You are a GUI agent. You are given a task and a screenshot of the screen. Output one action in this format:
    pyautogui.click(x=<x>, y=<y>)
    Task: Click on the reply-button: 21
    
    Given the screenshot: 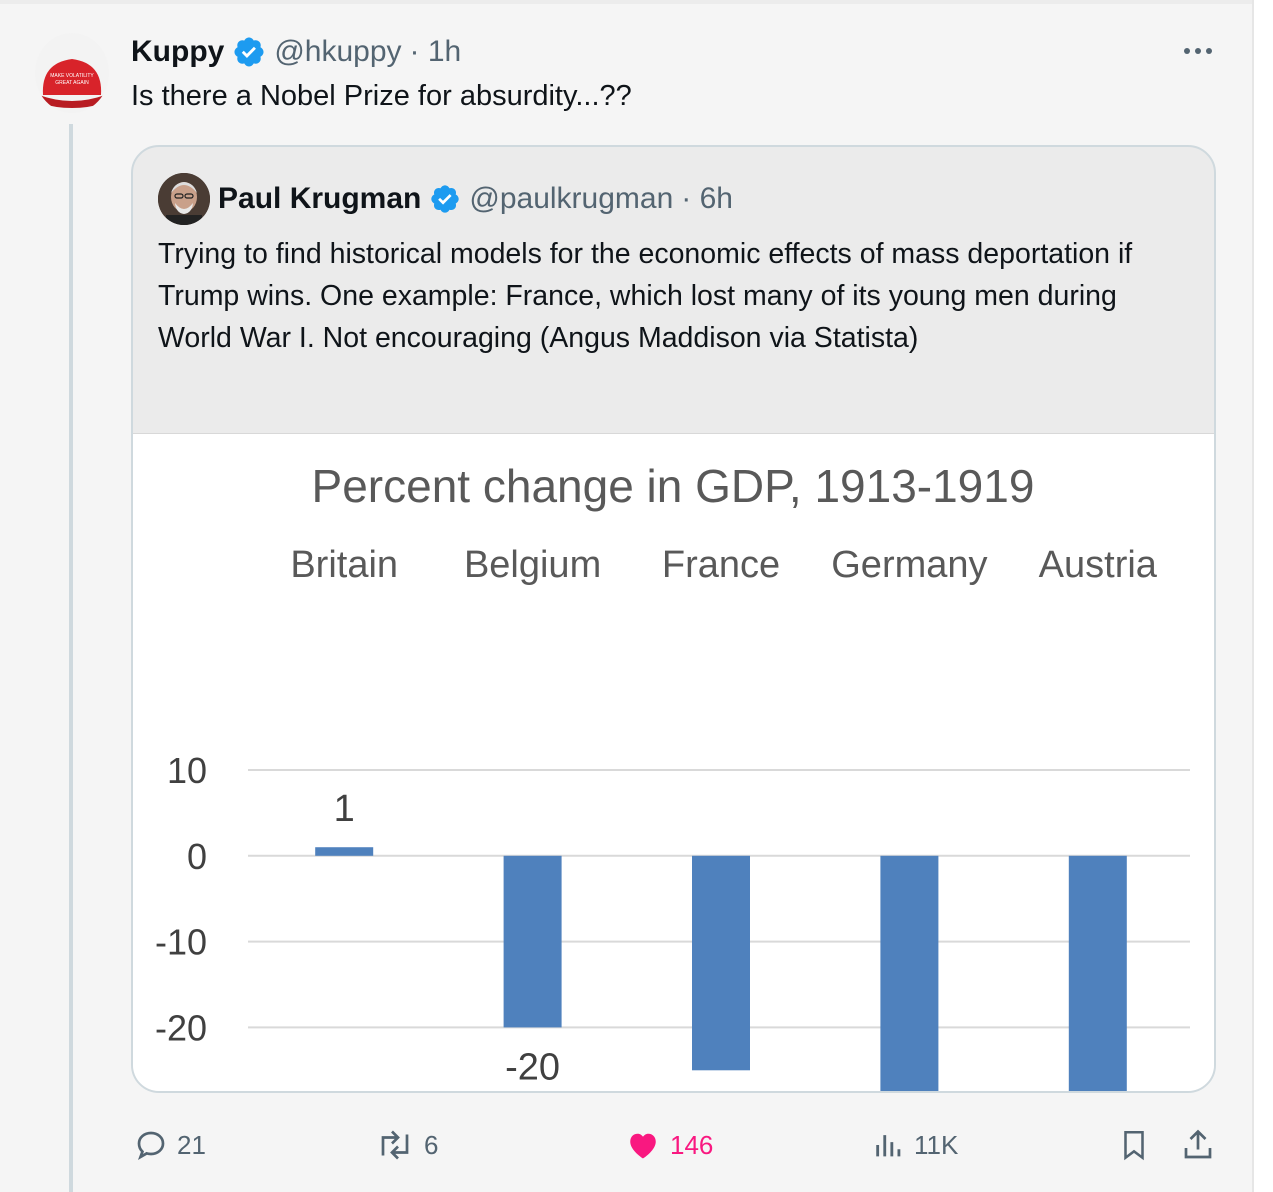 What is the action you would take?
    pyautogui.click(x=169, y=1145)
    